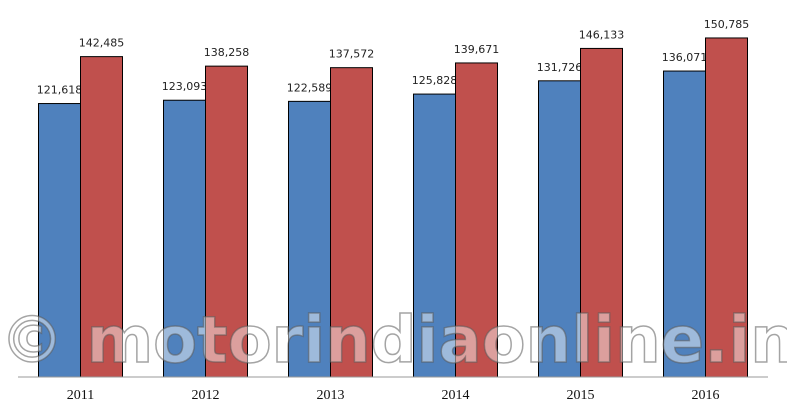 The height and width of the screenshot is (415, 787). What do you see at coordinates (456, 395) in the screenshot?
I see `x-tick-label: 2014` at bounding box center [456, 395].